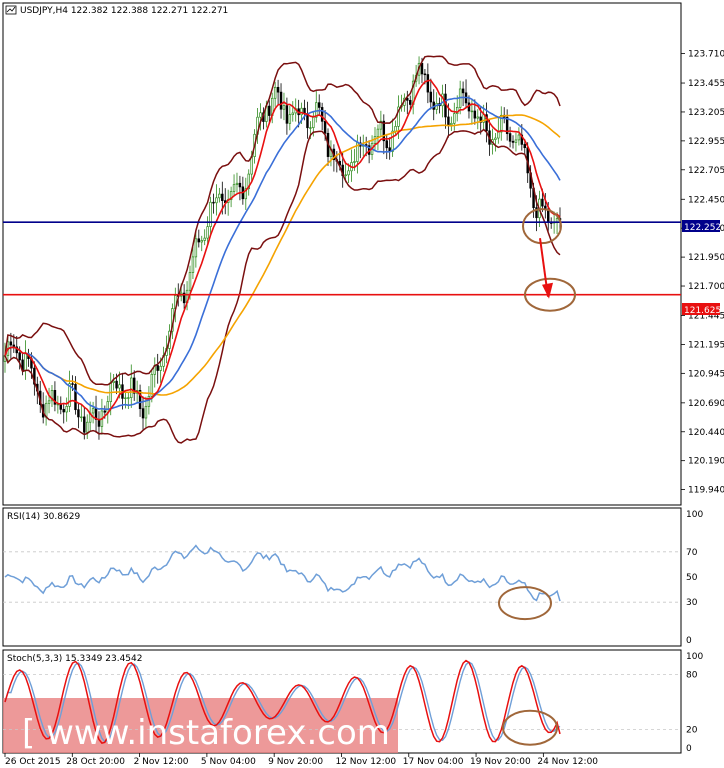 This screenshot has width=724, height=768. Describe the element at coordinates (706, 404) in the screenshot. I see `price-tick-label: 120.690` at that location.